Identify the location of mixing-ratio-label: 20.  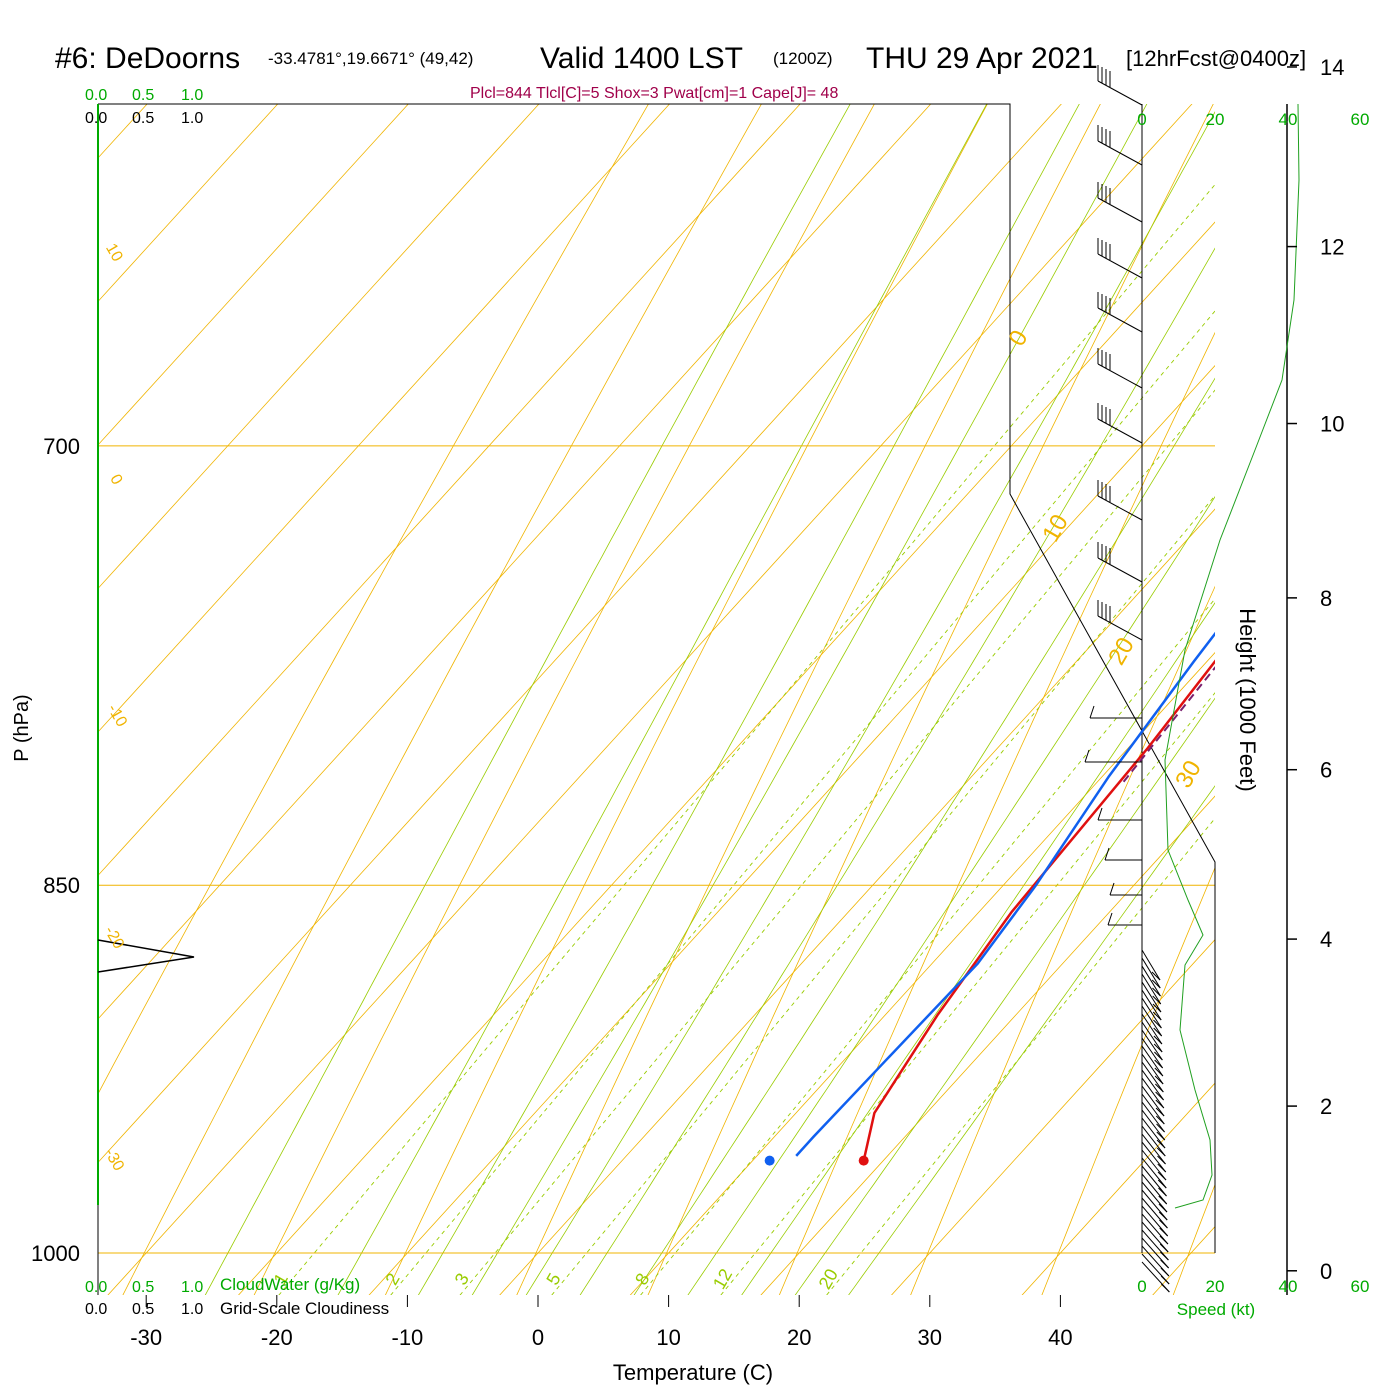
(828, 1278).